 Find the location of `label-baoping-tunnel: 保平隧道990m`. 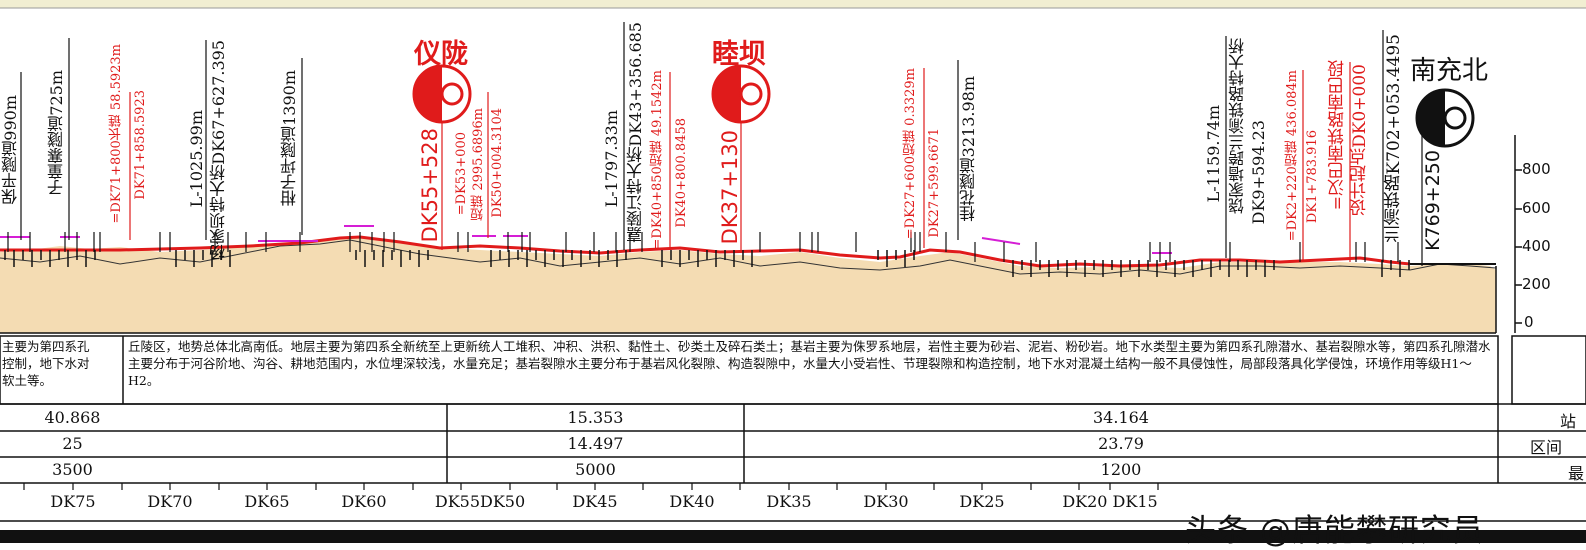

label-baoping-tunnel: 保平隧道990m is located at coordinates (10, 150).